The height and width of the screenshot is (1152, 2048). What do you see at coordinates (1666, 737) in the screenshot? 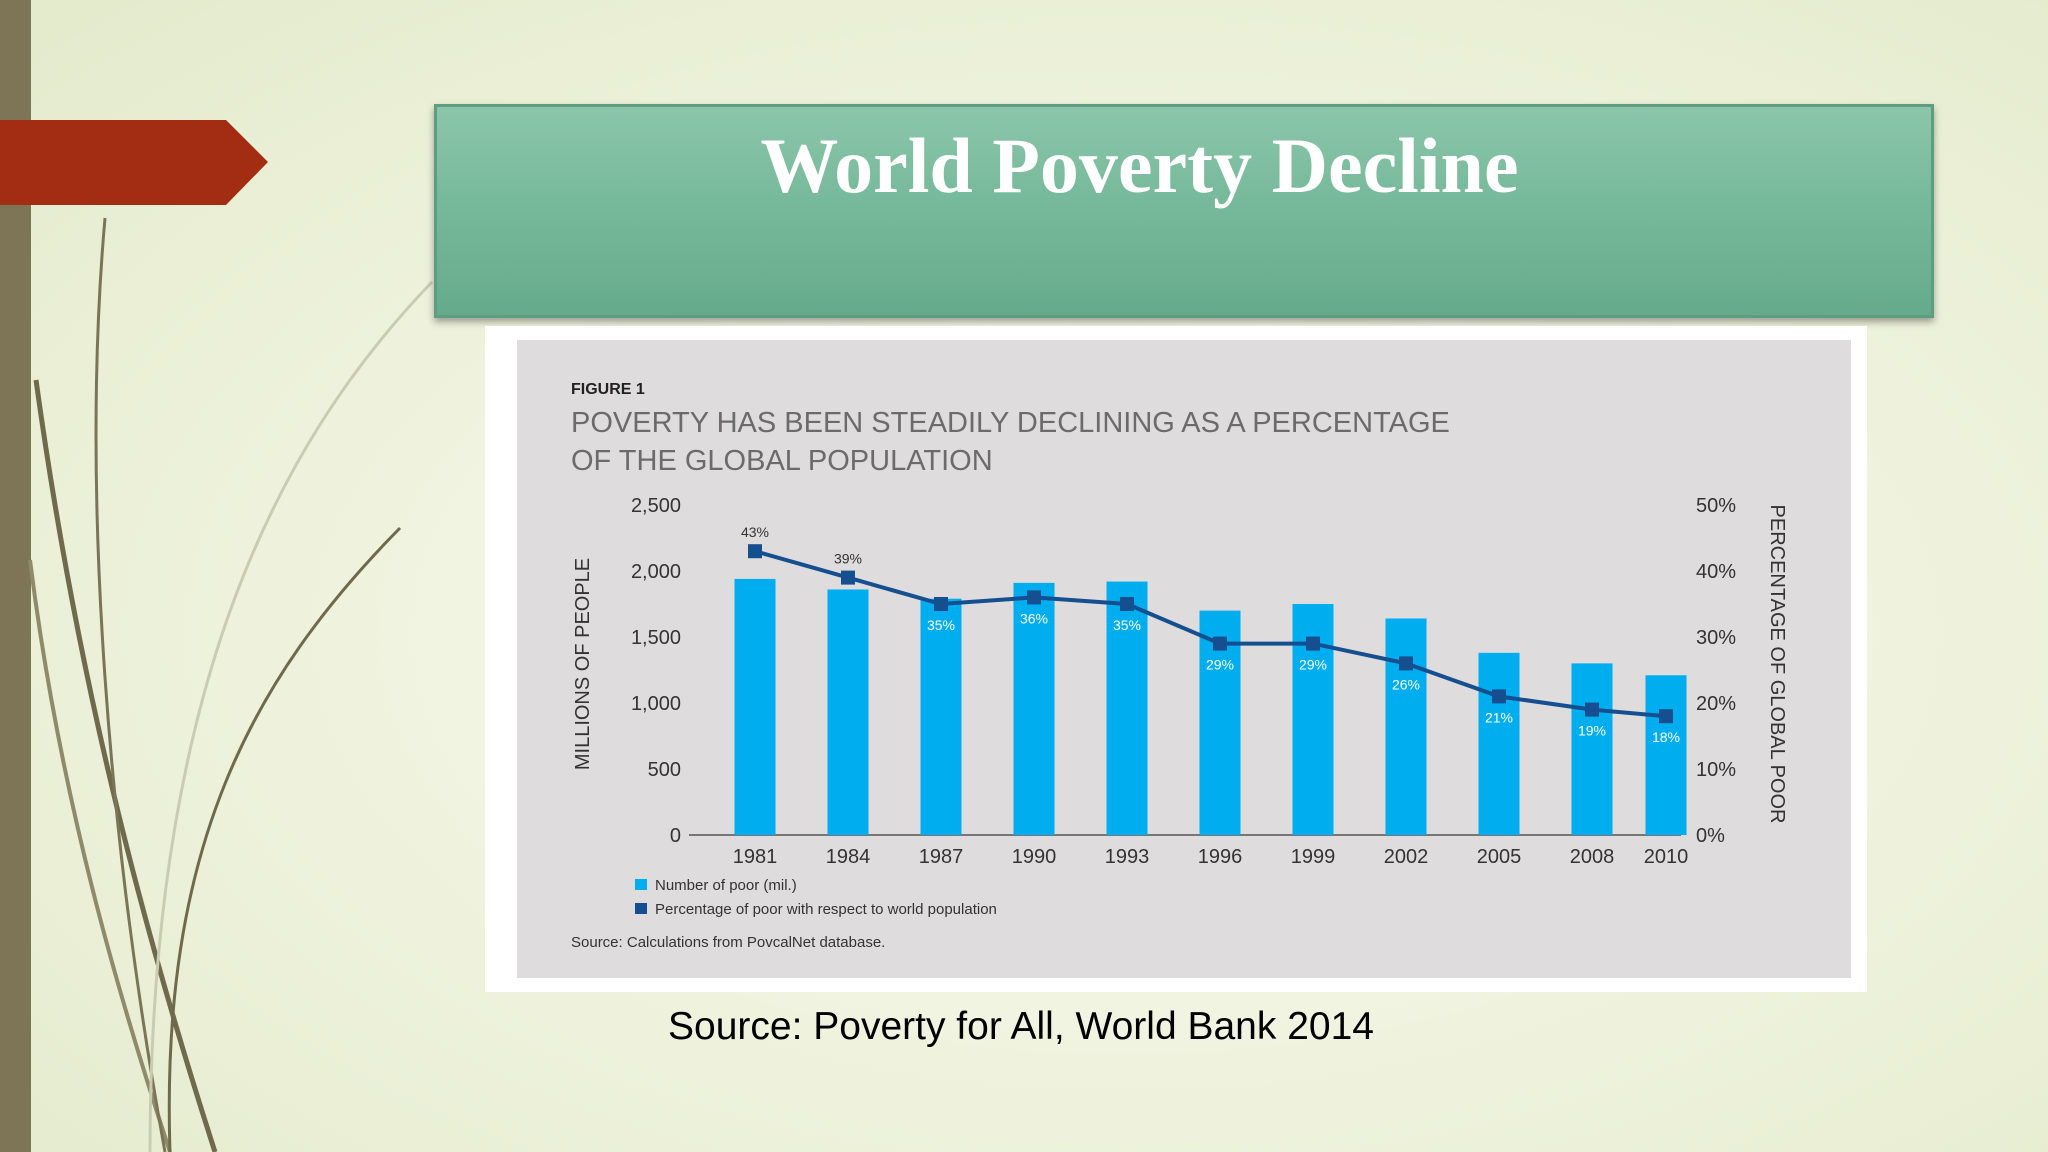
I see `data-label-2010: 18%` at bounding box center [1666, 737].